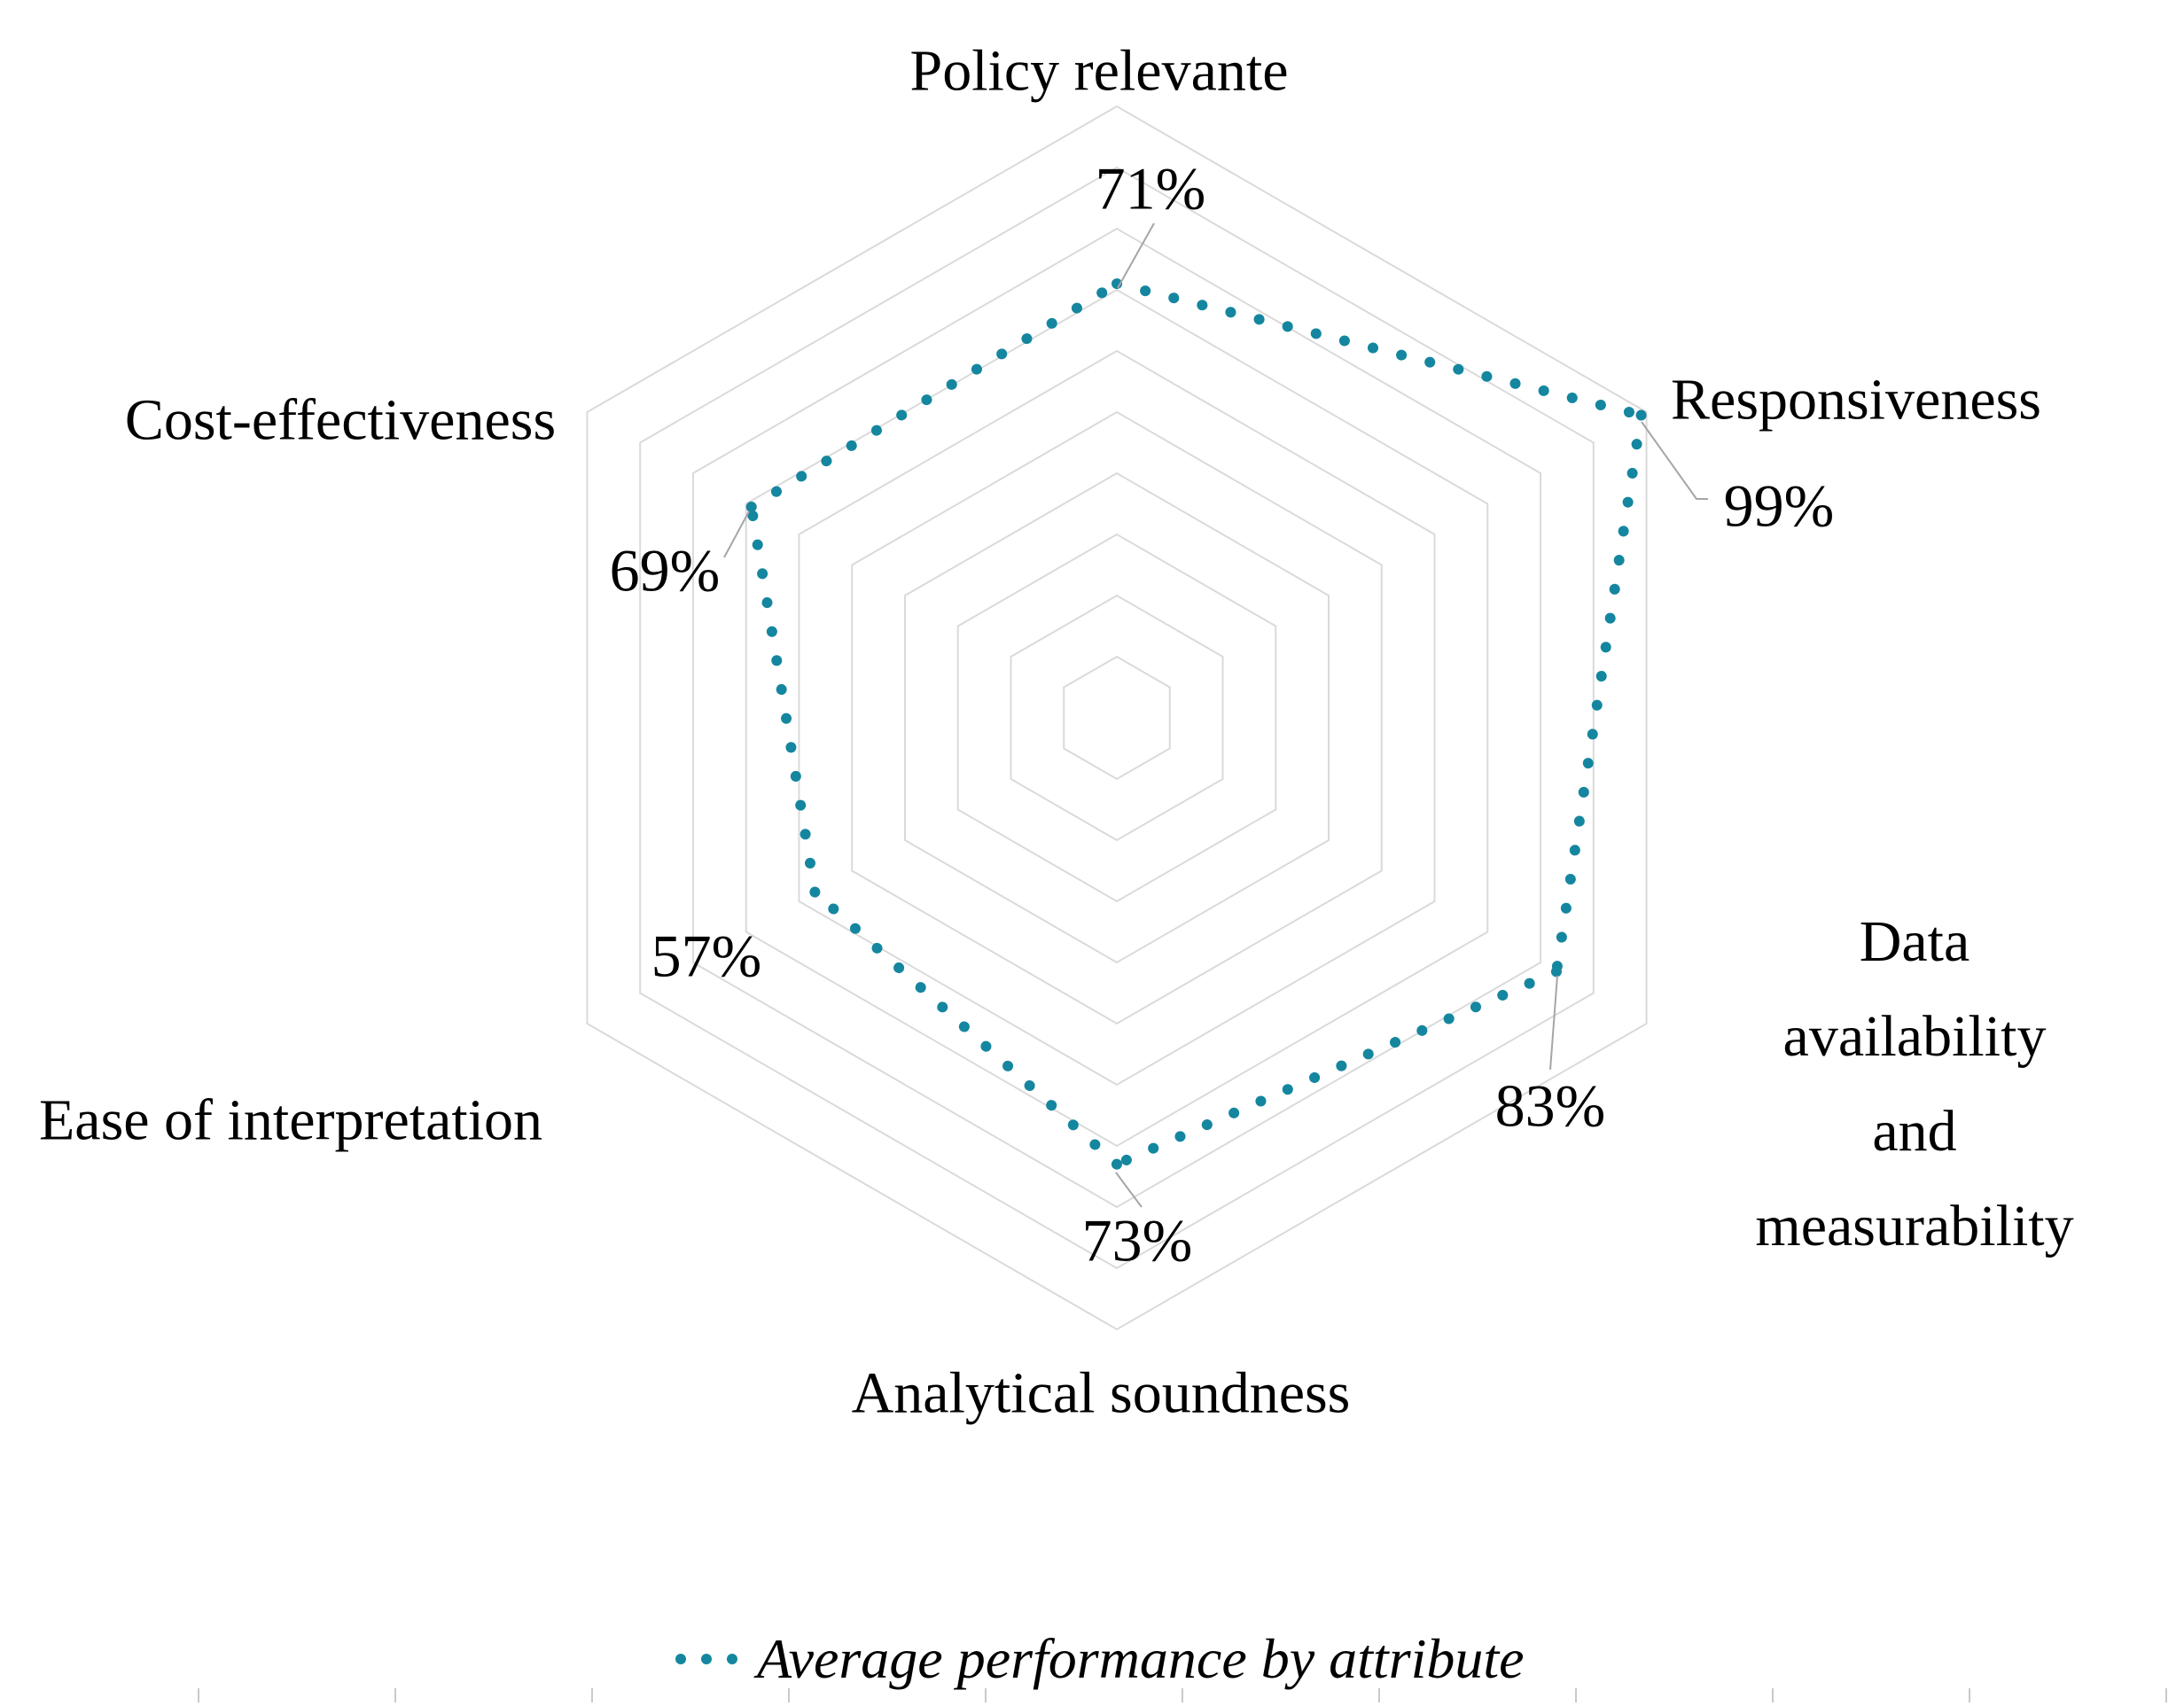  I want to click on axis-label-responsiveness: Responsiveness, so click(1856, 400).